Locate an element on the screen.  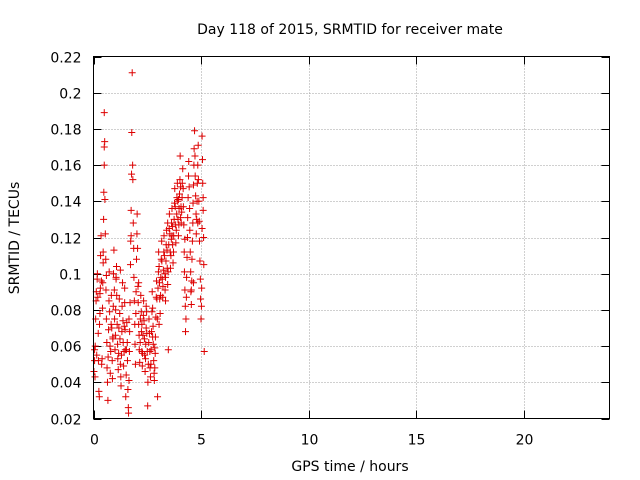
x-tick-label: 15 is located at coordinates (417, 441).